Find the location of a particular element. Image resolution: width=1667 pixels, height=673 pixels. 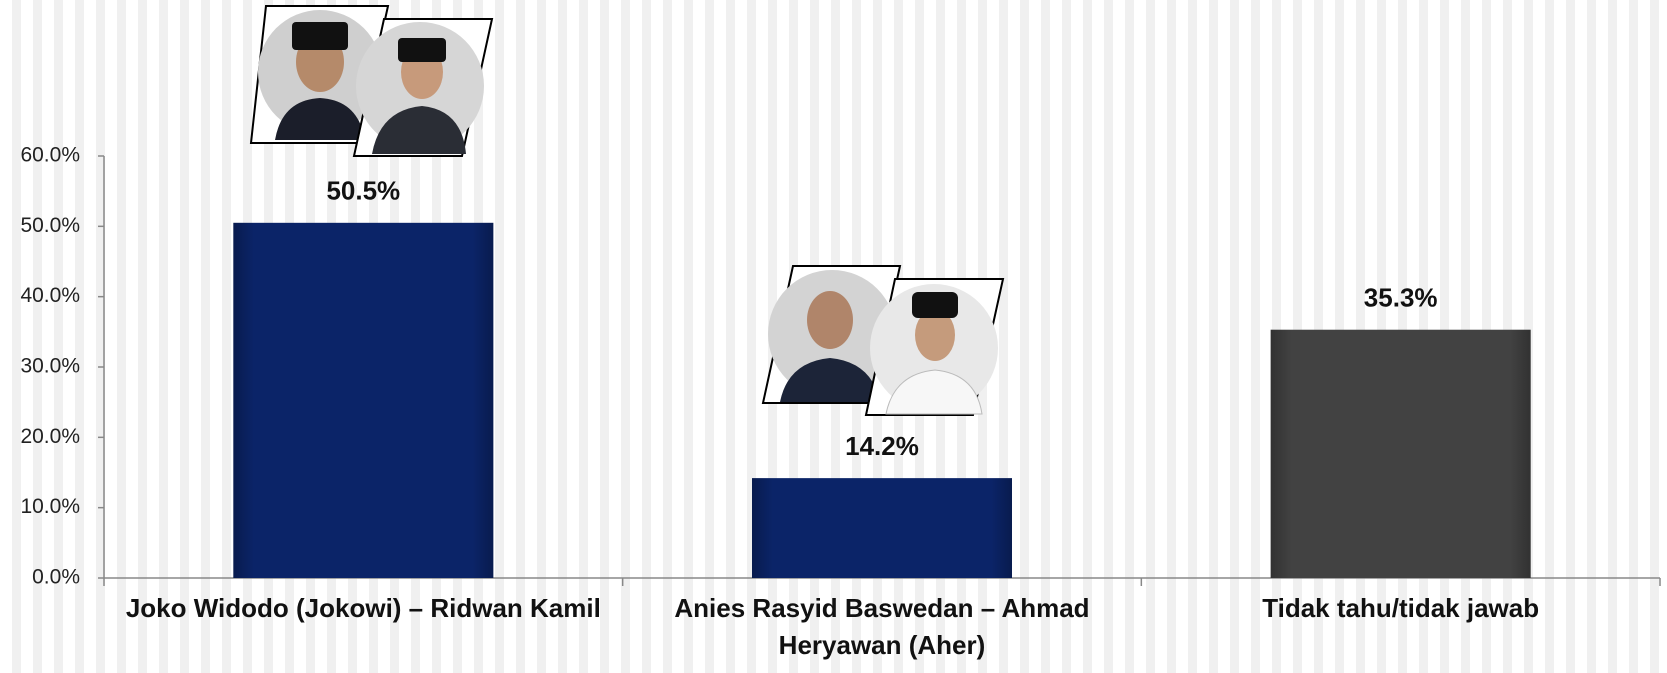

x-tick-label: Tidak tahu/tidak jawab is located at coordinates (1401, 608).